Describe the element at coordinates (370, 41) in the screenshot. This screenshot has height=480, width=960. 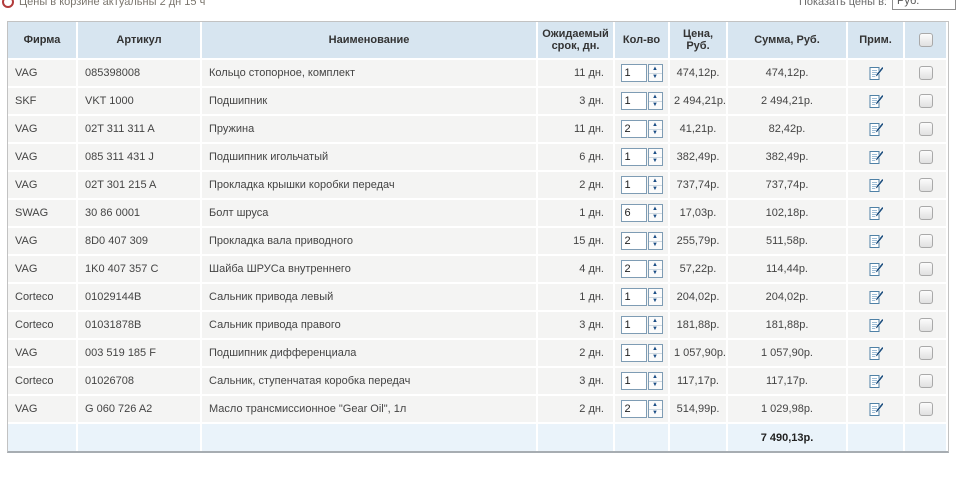
I see `header-name: Наименование` at that location.